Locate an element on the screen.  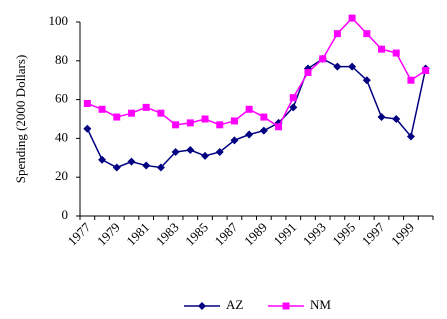
x-tick-label: 1987 is located at coordinates (226, 233).